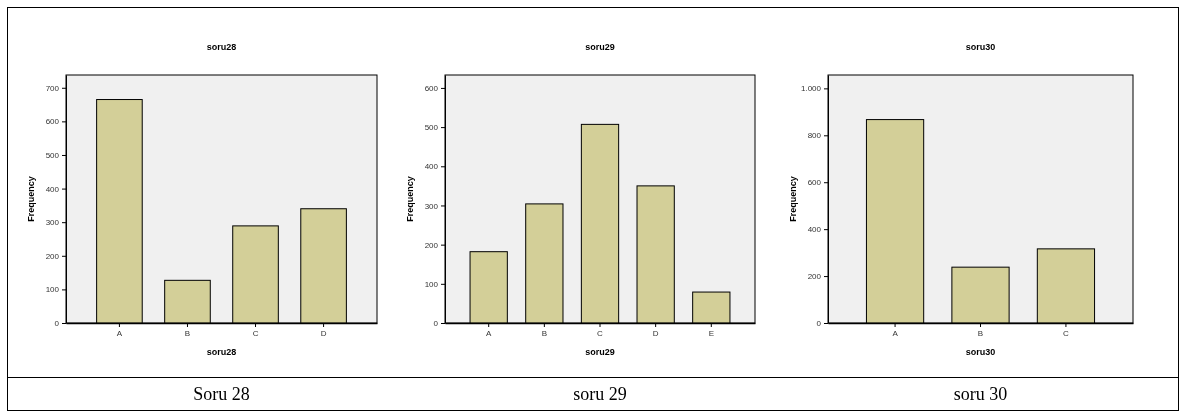 The width and height of the screenshot is (1186, 417). I want to click on chart-title: soru28, so click(221, 47).